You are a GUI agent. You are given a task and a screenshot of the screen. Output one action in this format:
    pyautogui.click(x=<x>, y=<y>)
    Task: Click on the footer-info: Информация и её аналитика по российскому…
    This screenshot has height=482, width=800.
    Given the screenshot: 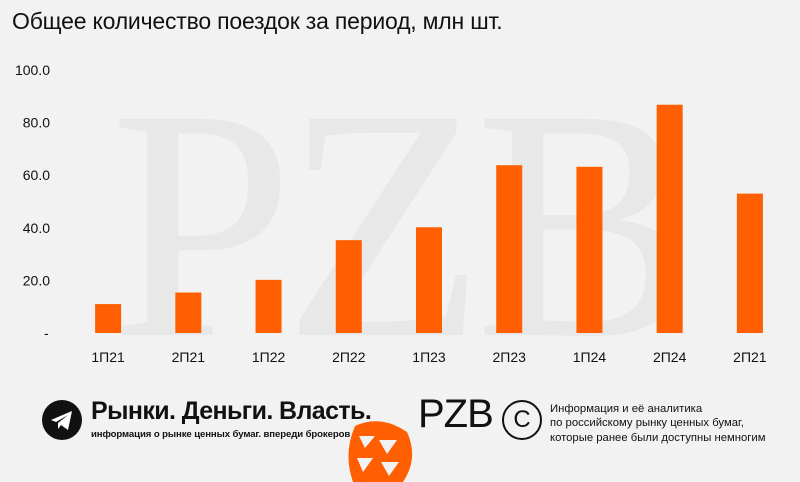 What is the action you would take?
    pyautogui.click(x=658, y=423)
    